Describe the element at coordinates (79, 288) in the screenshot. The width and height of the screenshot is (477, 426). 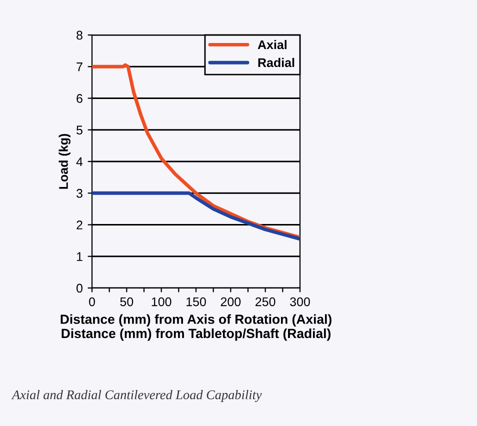
I see `y-tick-label: 0` at that location.